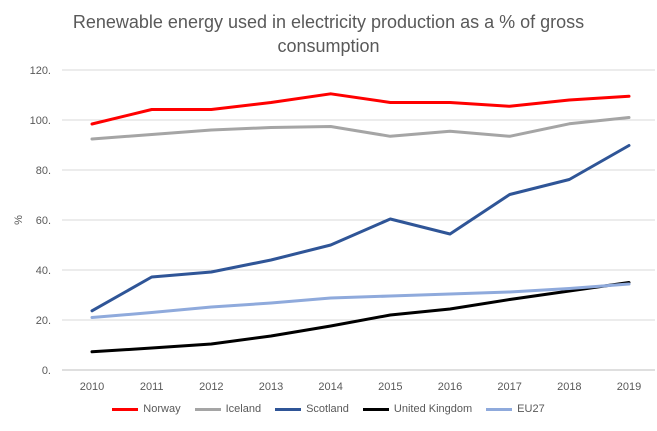 This screenshot has width=657, height=431. I want to click on legend-item: EU27, so click(515, 409).